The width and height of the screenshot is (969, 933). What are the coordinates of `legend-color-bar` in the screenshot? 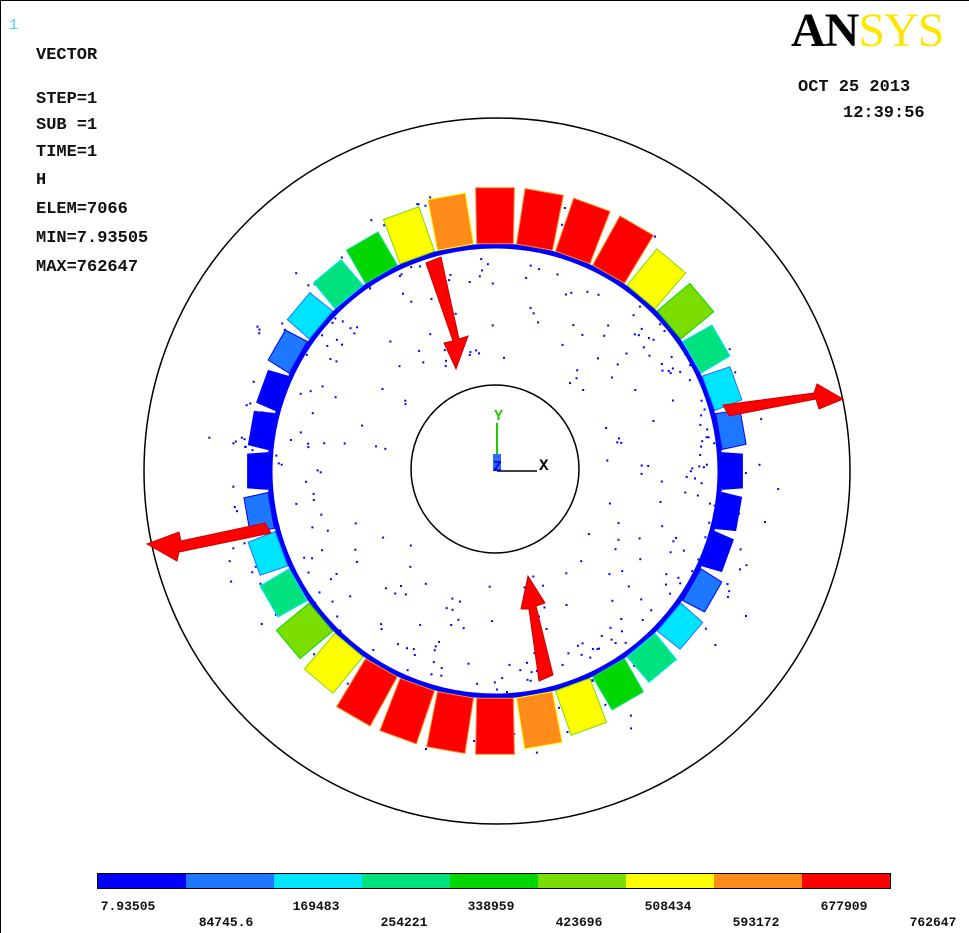 It's located at (494, 881).